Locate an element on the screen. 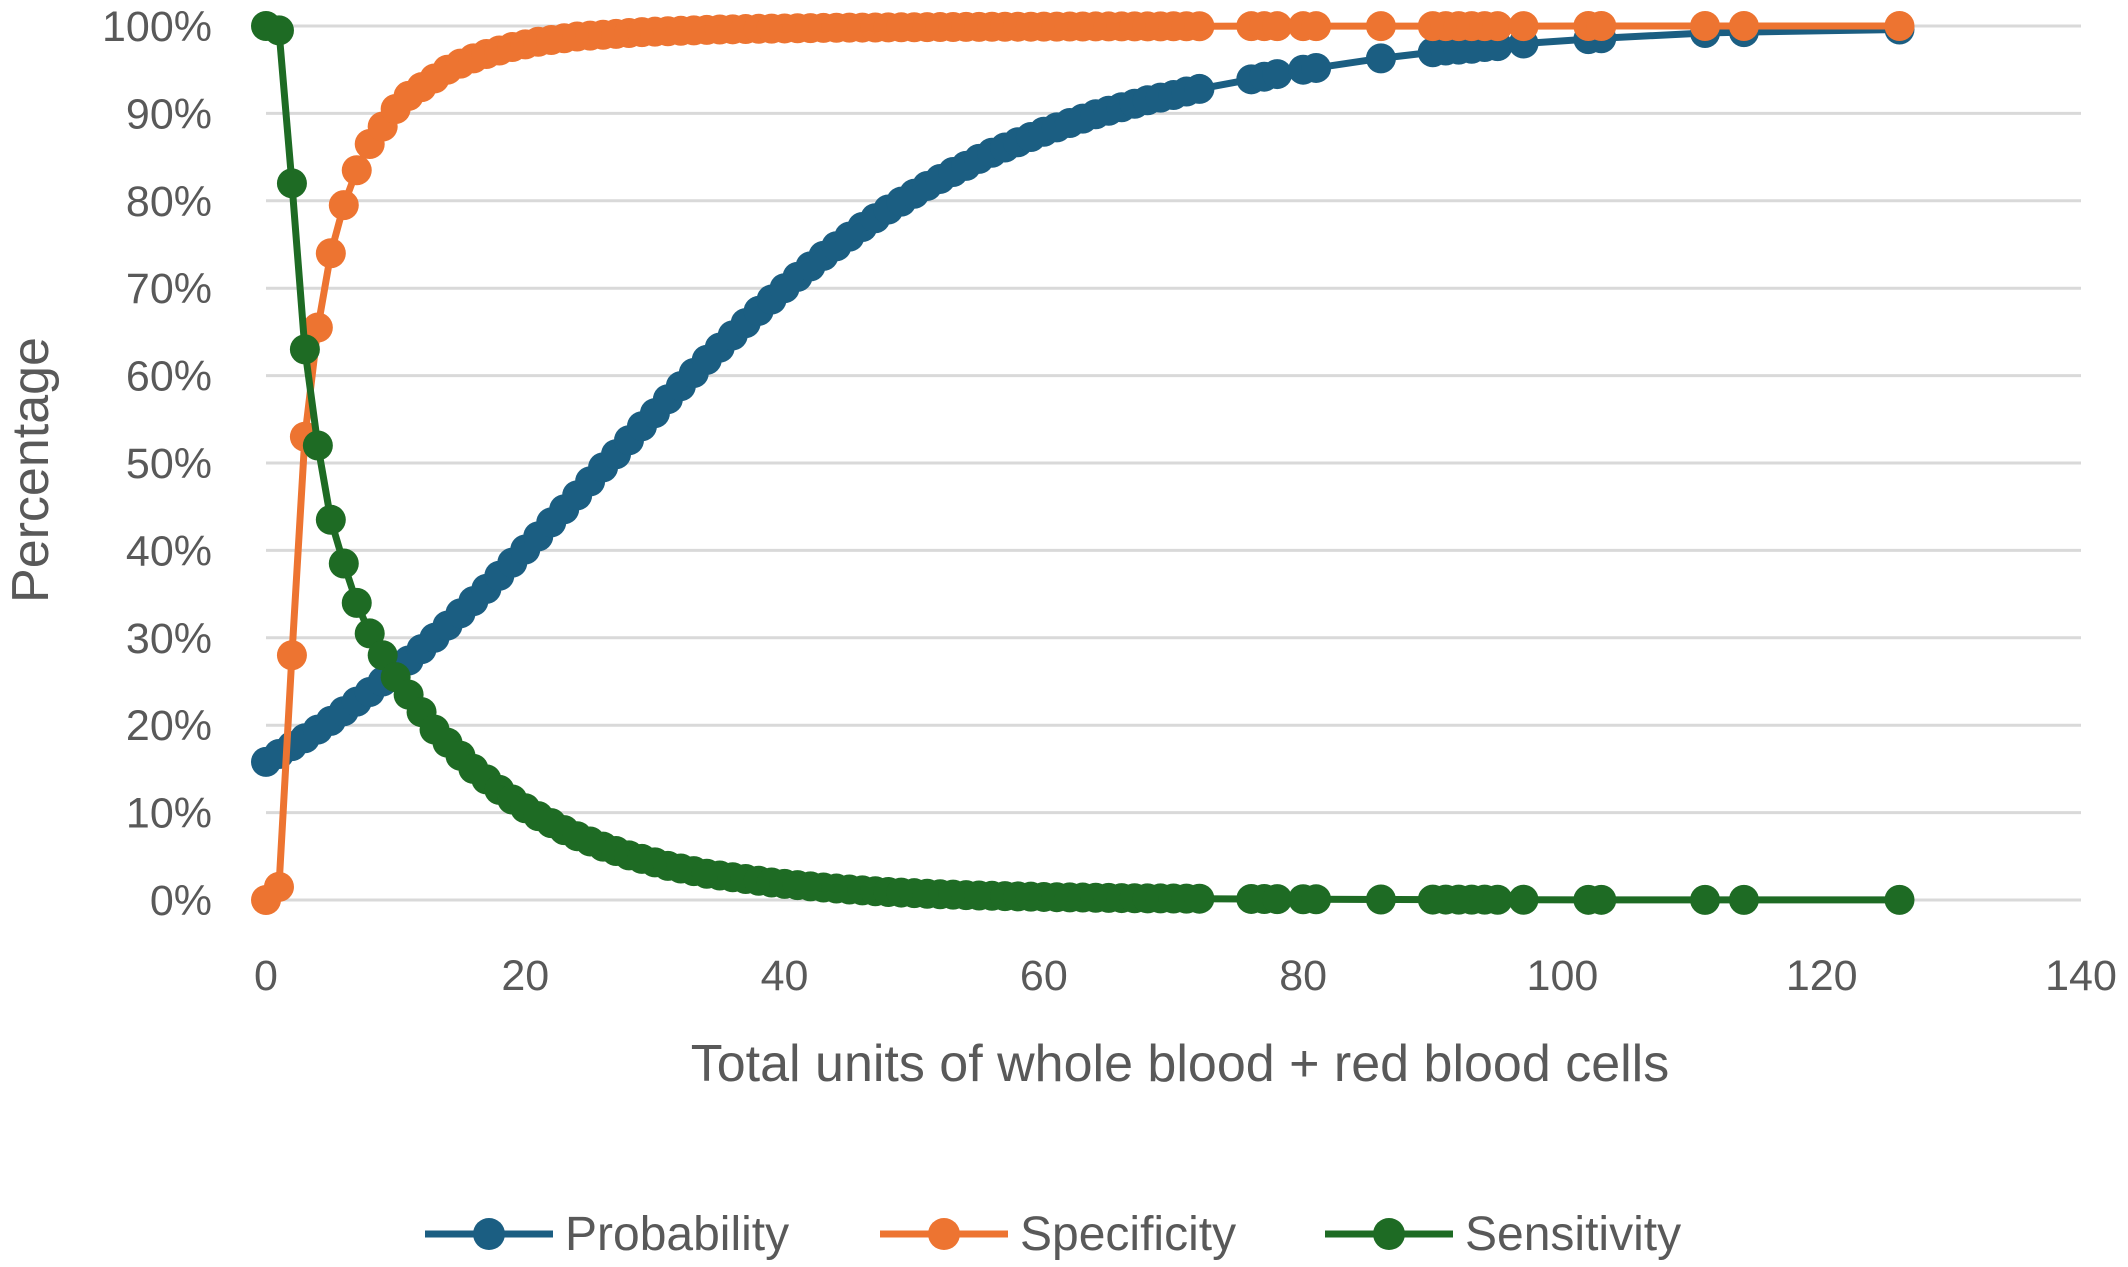 The image size is (2128, 1267). y-tick-label: 80% is located at coordinates (169, 202).